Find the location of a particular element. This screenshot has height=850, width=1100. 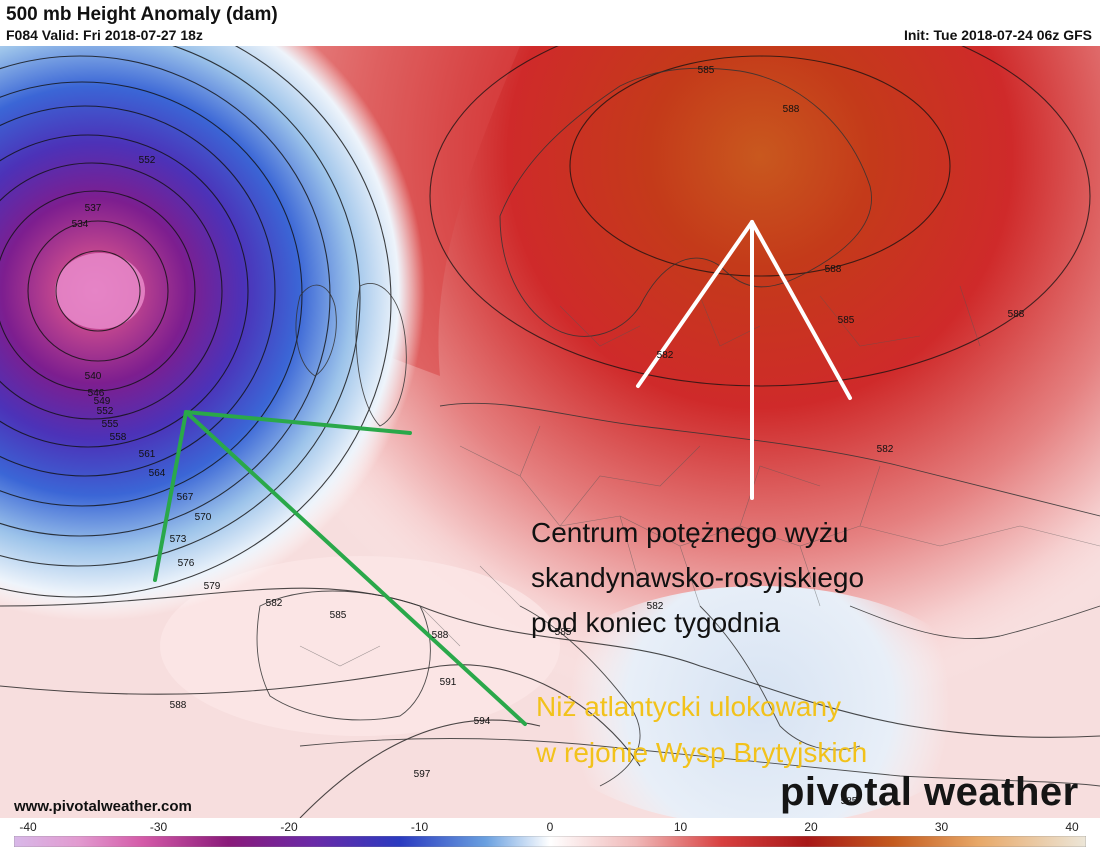

low-annotation-line-2: w rejonie Wysp Brytyjskich is located at coordinates (702, 752).